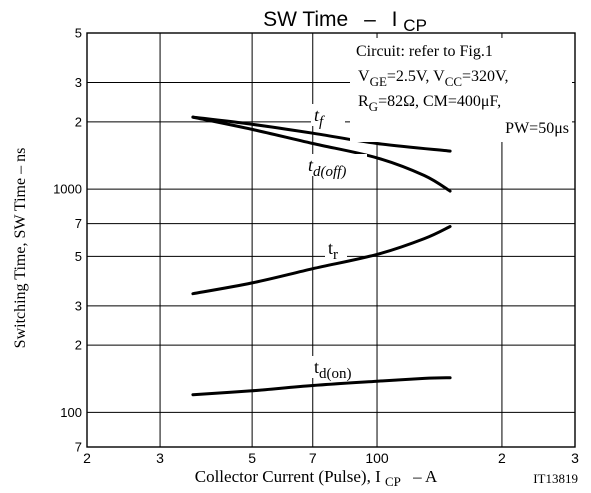 This screenshot has height=493, width=591. I want to click on condition-line-2-part-1: G, so click(373, 106).